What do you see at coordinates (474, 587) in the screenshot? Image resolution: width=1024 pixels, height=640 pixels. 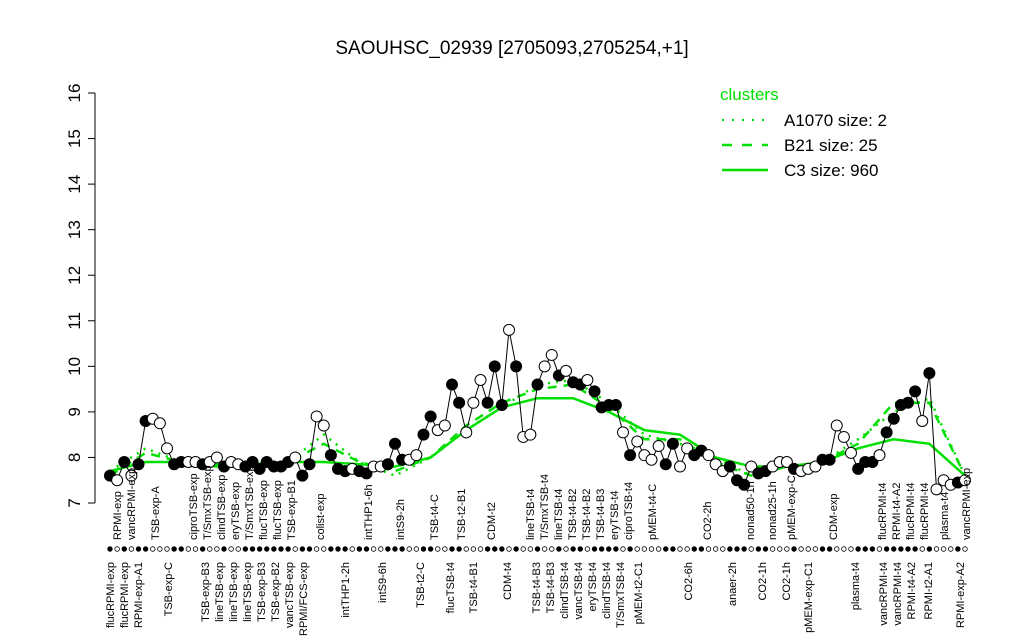 I see `x-label-bottom: TSB-t4-B1` at bounding box center [474, 587].